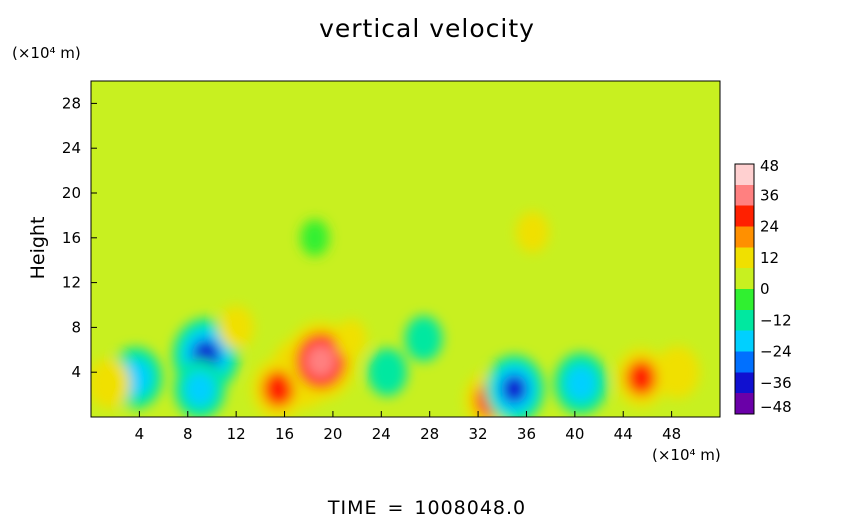 The image size is (854, 519). I want to click on colorbar-tick-label: −36, so click(776, 383).